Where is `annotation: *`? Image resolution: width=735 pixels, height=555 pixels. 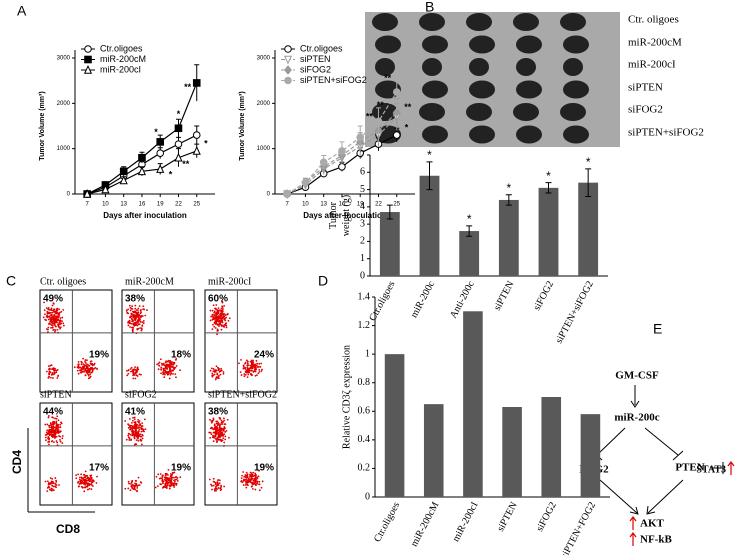
annotation: * is located at coordinates (171, 174).